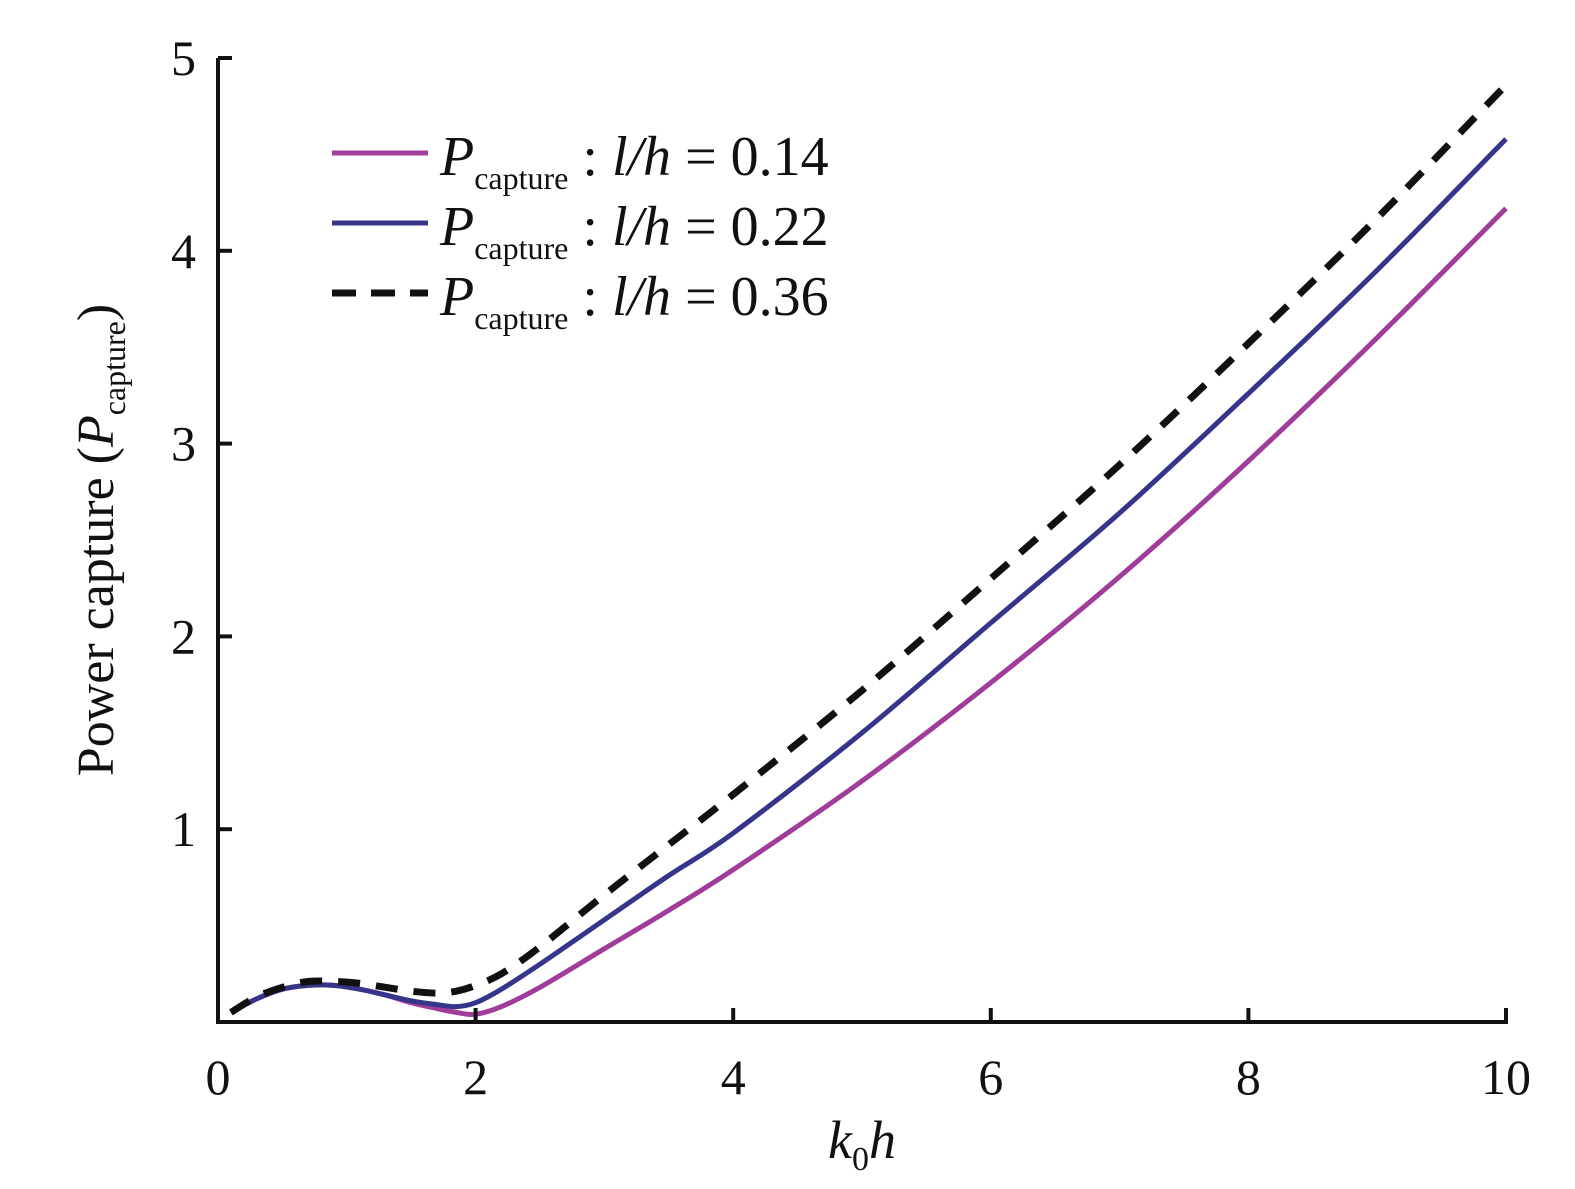  I want to click on legend-label-1: Pcapture : l/h = 0.14, so click(634, 161).